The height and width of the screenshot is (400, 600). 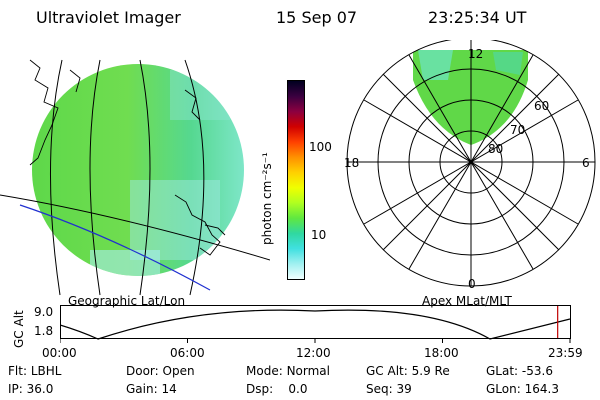 What do you see at coordinates (44, 331) in the screenshot?
I see `altitude-ytick-1-8: 1.8` at bounding box center [44, 331].